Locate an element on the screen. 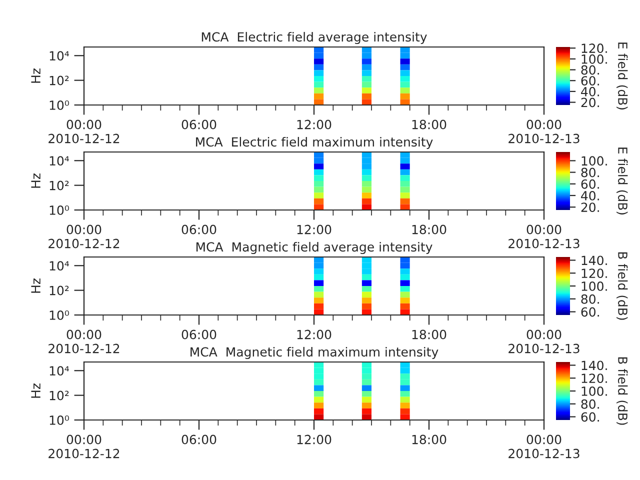 This screenshot has height=480, width=640. chart-title: MCA Magnetic field maximum intensity is located at coordinates (314, 353).